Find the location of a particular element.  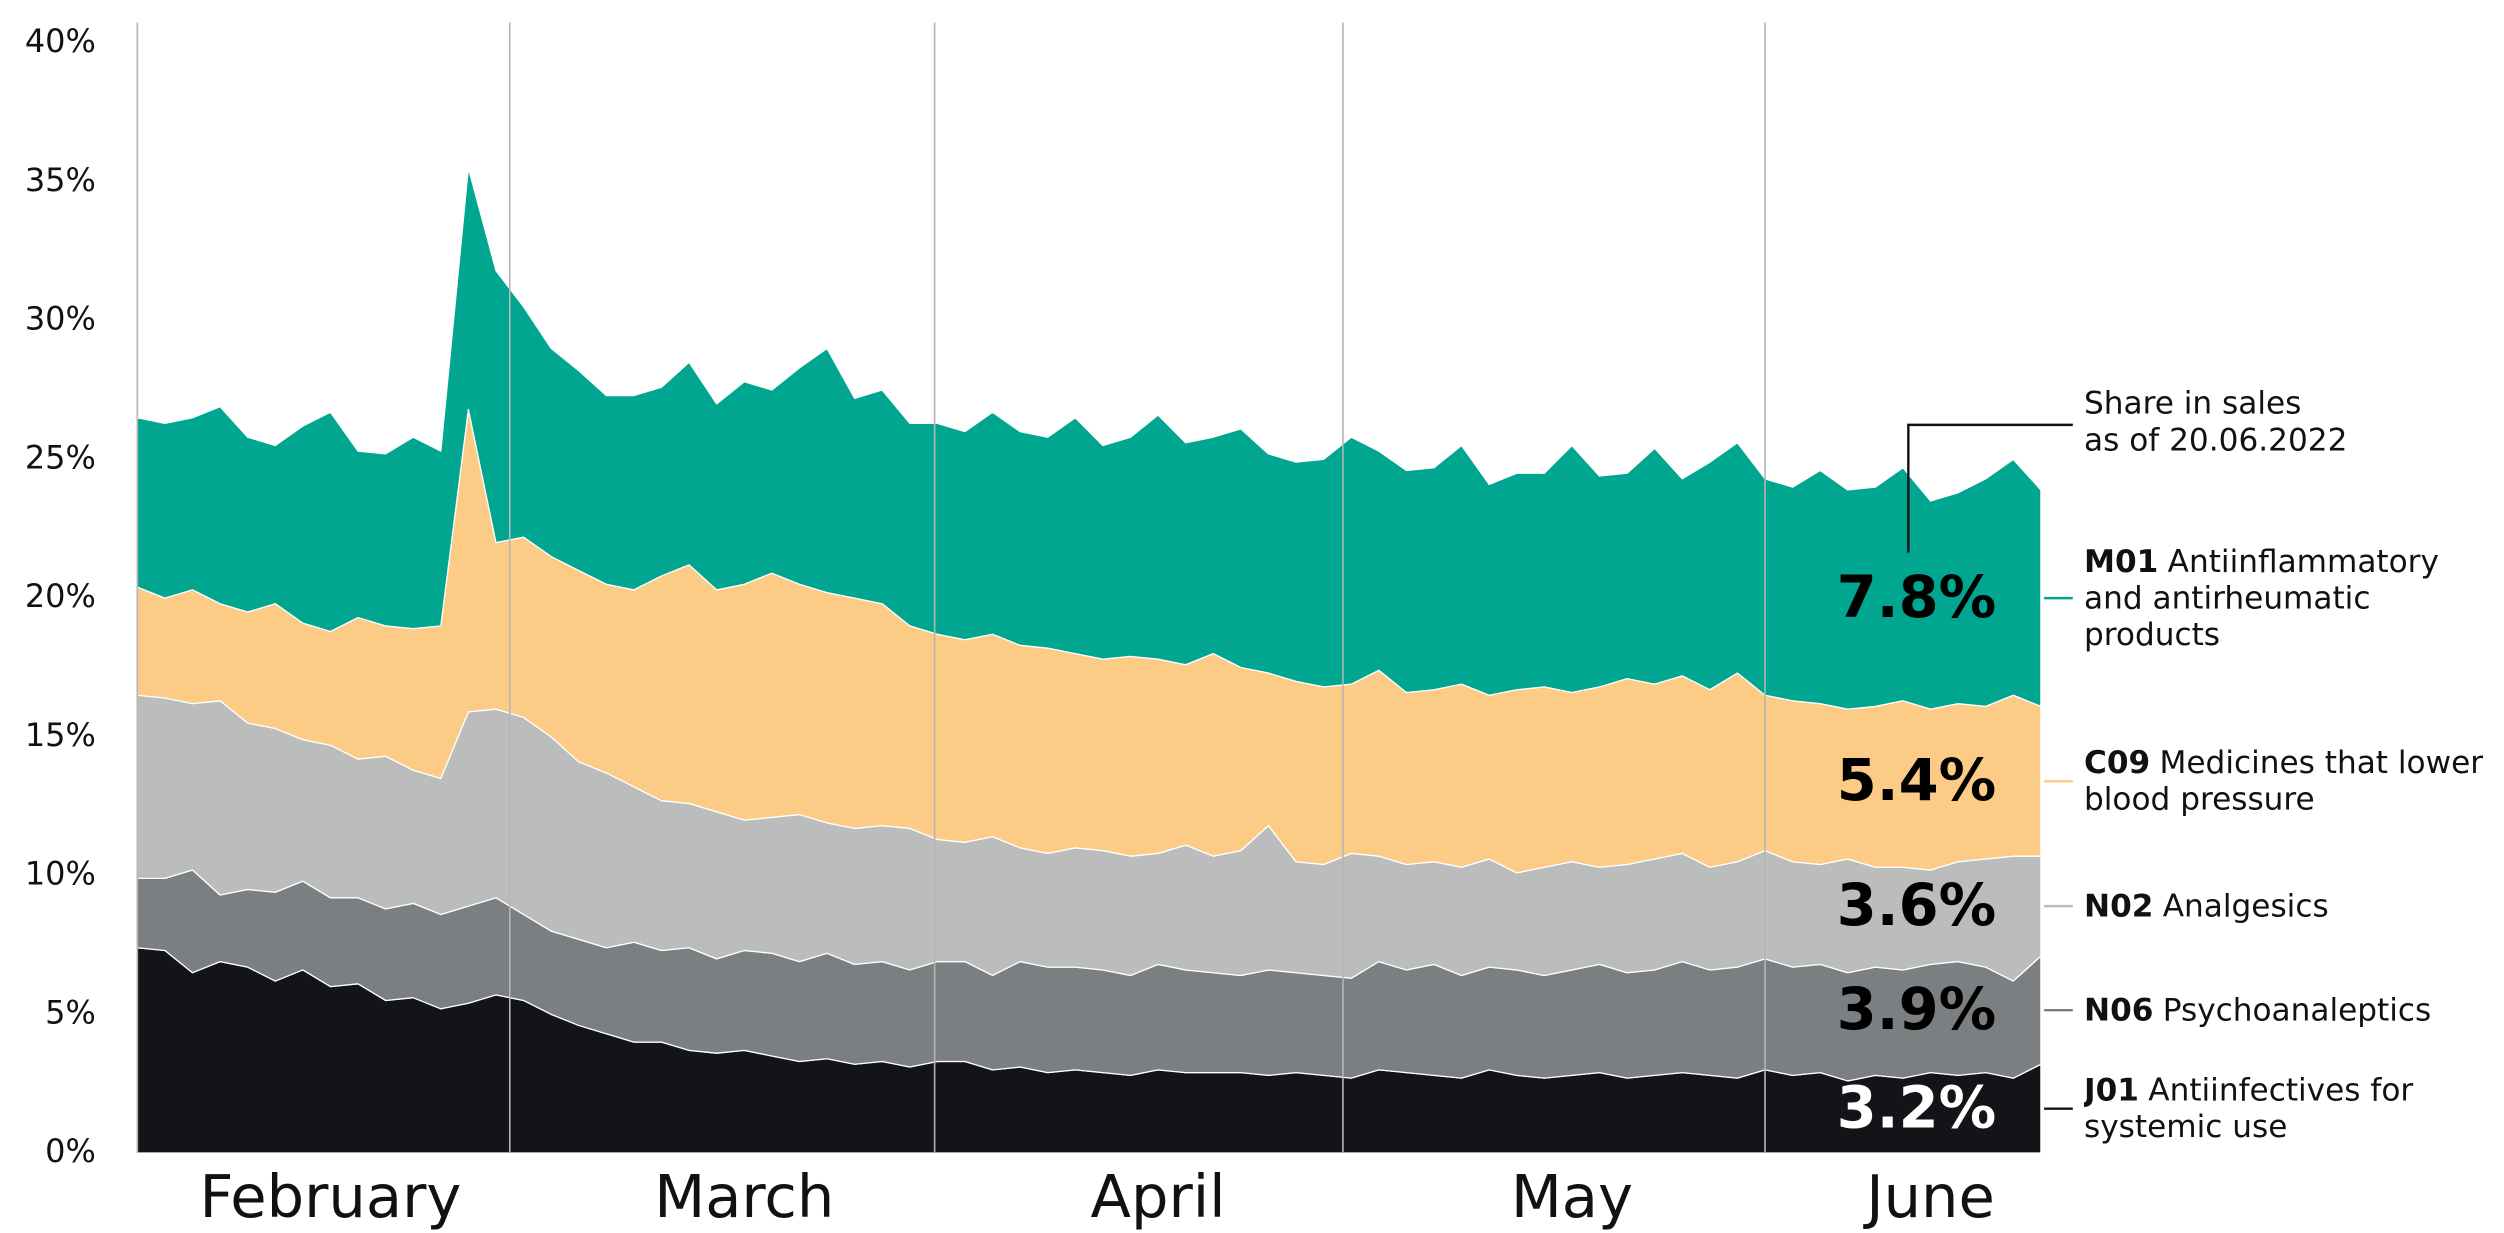

legend-code: N02 is located at coordinates (2119, 906).